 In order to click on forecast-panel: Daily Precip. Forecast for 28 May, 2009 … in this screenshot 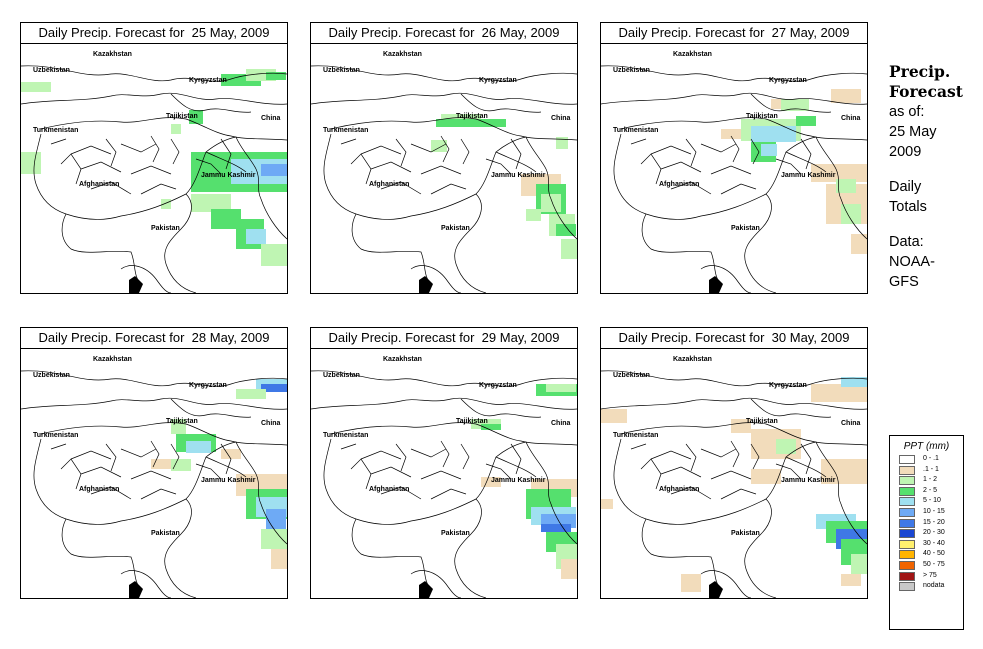, I will do `click(154, 463)`.